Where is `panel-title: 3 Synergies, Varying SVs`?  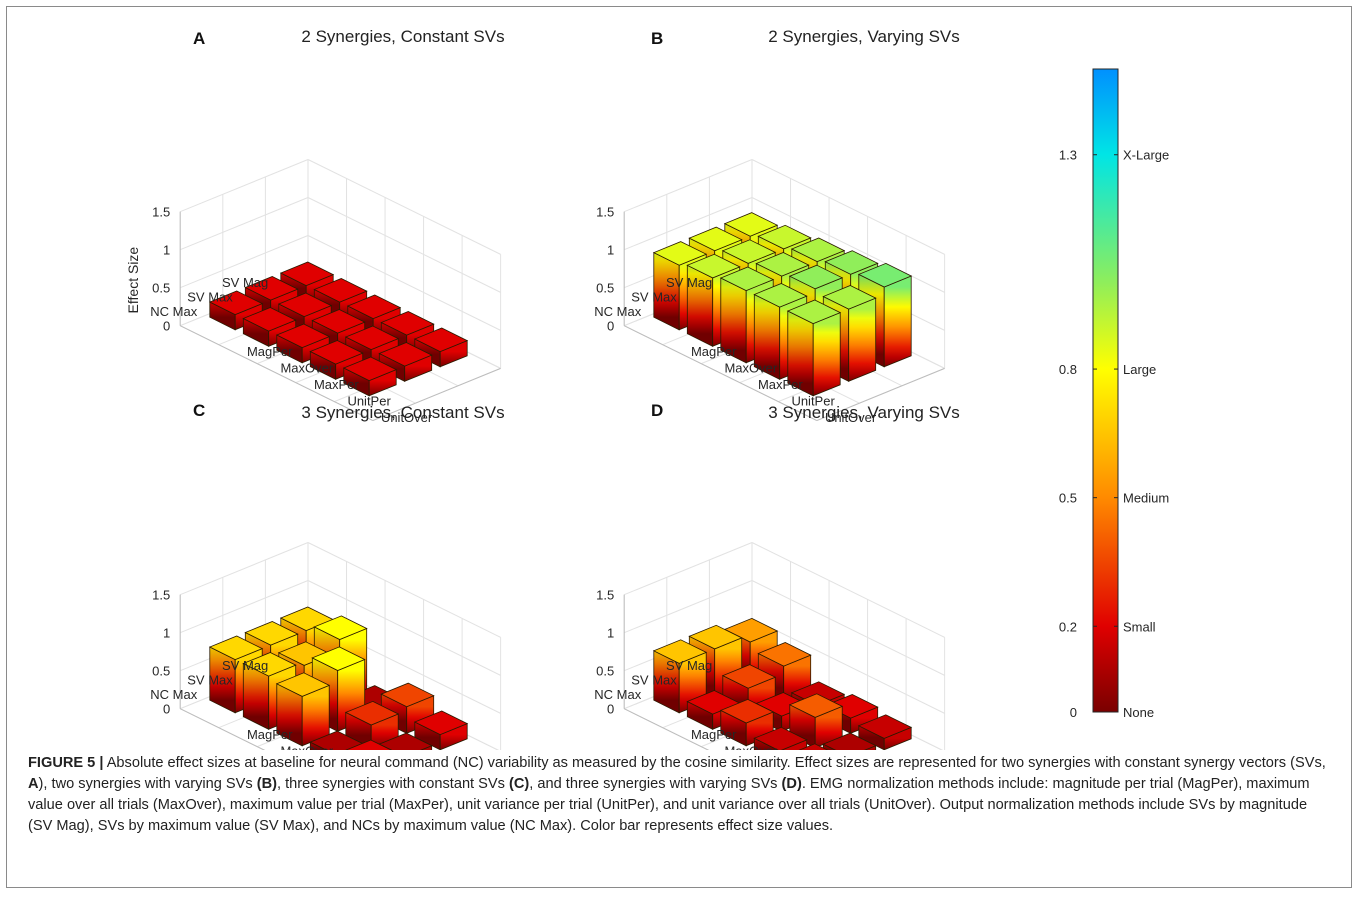 panel-title: 3 Synergies, Varying SVs is located at coordinates (864, 412).